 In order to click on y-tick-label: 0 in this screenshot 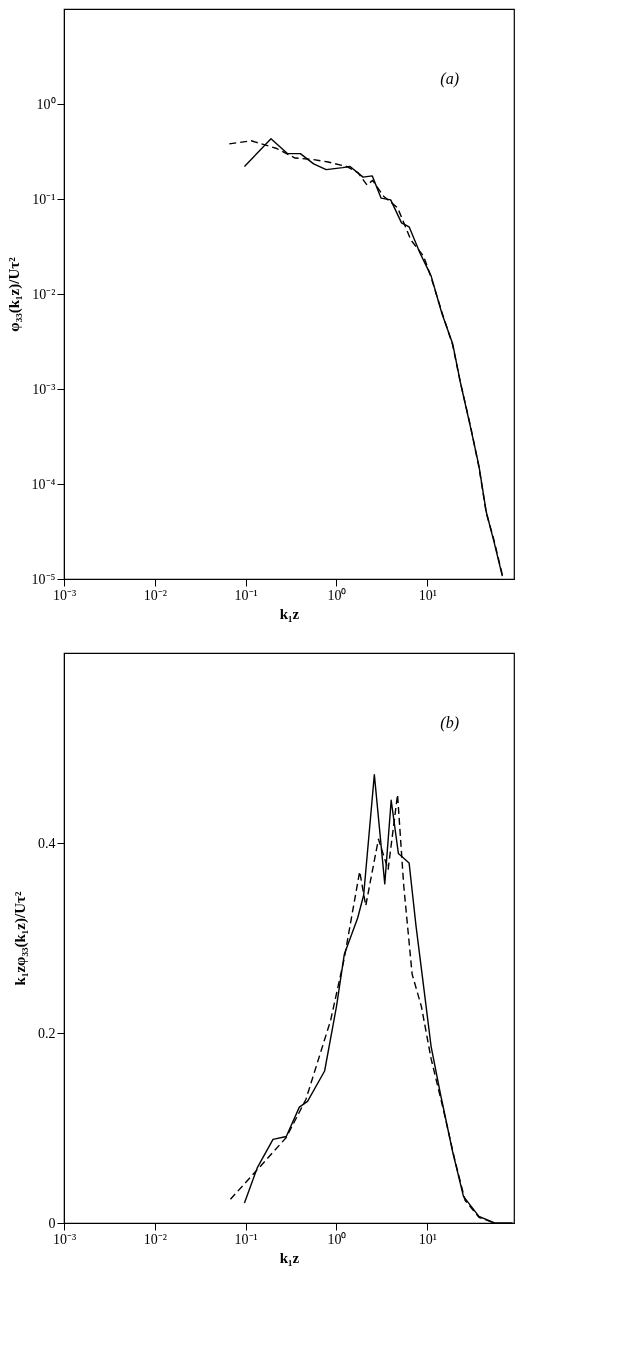, I will do `click(52, 1223)`.